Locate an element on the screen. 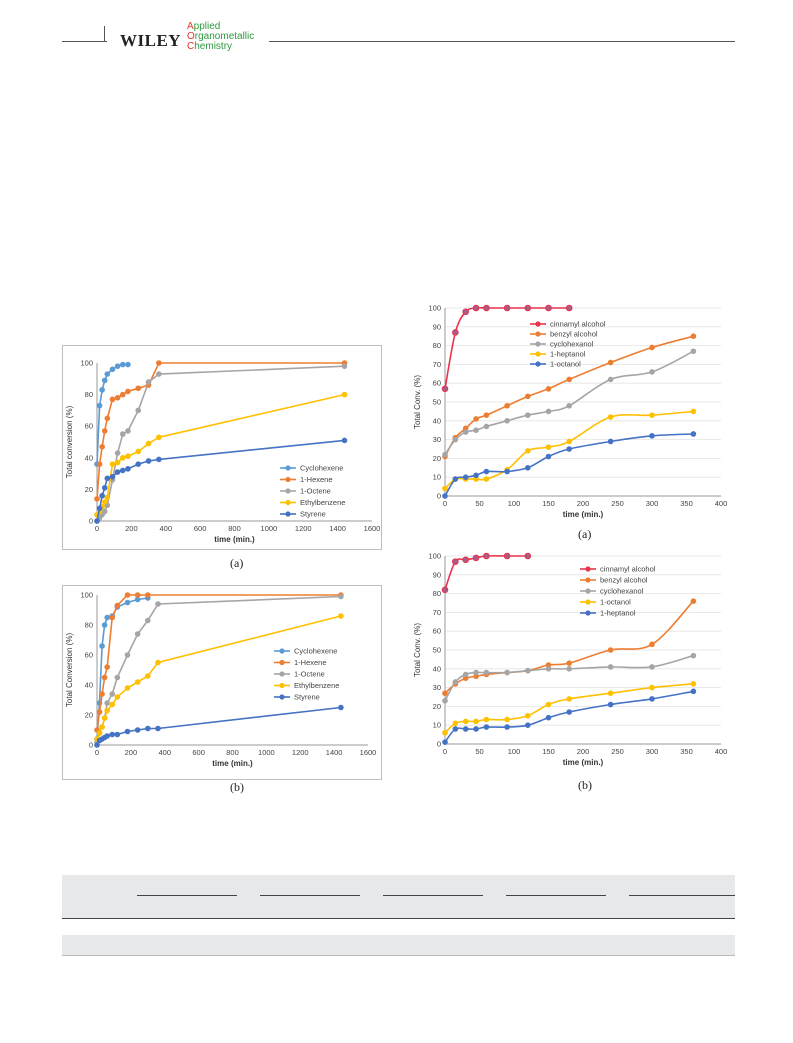 The height and width of the screenshot is (1043, 793). legend-label-styrene: Styrene is located at coordinates (307, 697).